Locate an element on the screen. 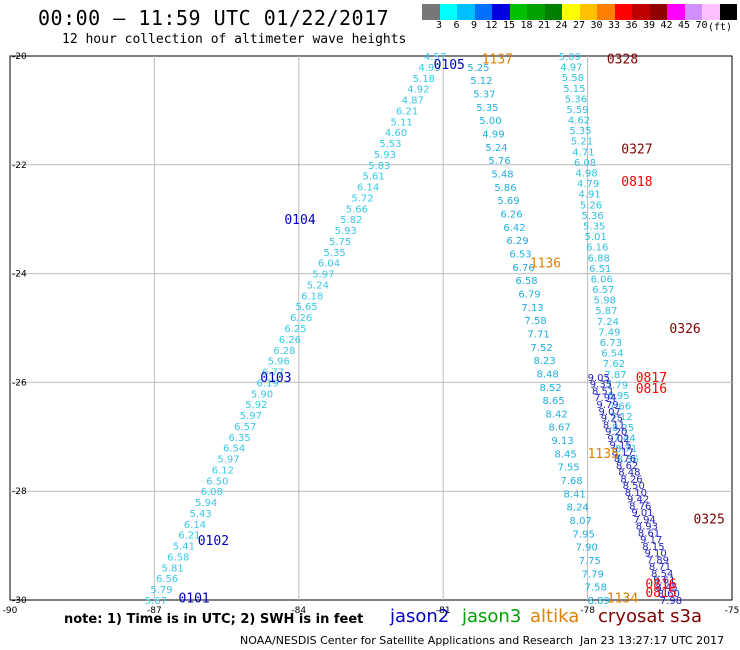 The width and height of the screenshot is (740, 650). pass-id-label: 0328 is located at coordinates (622, 60).